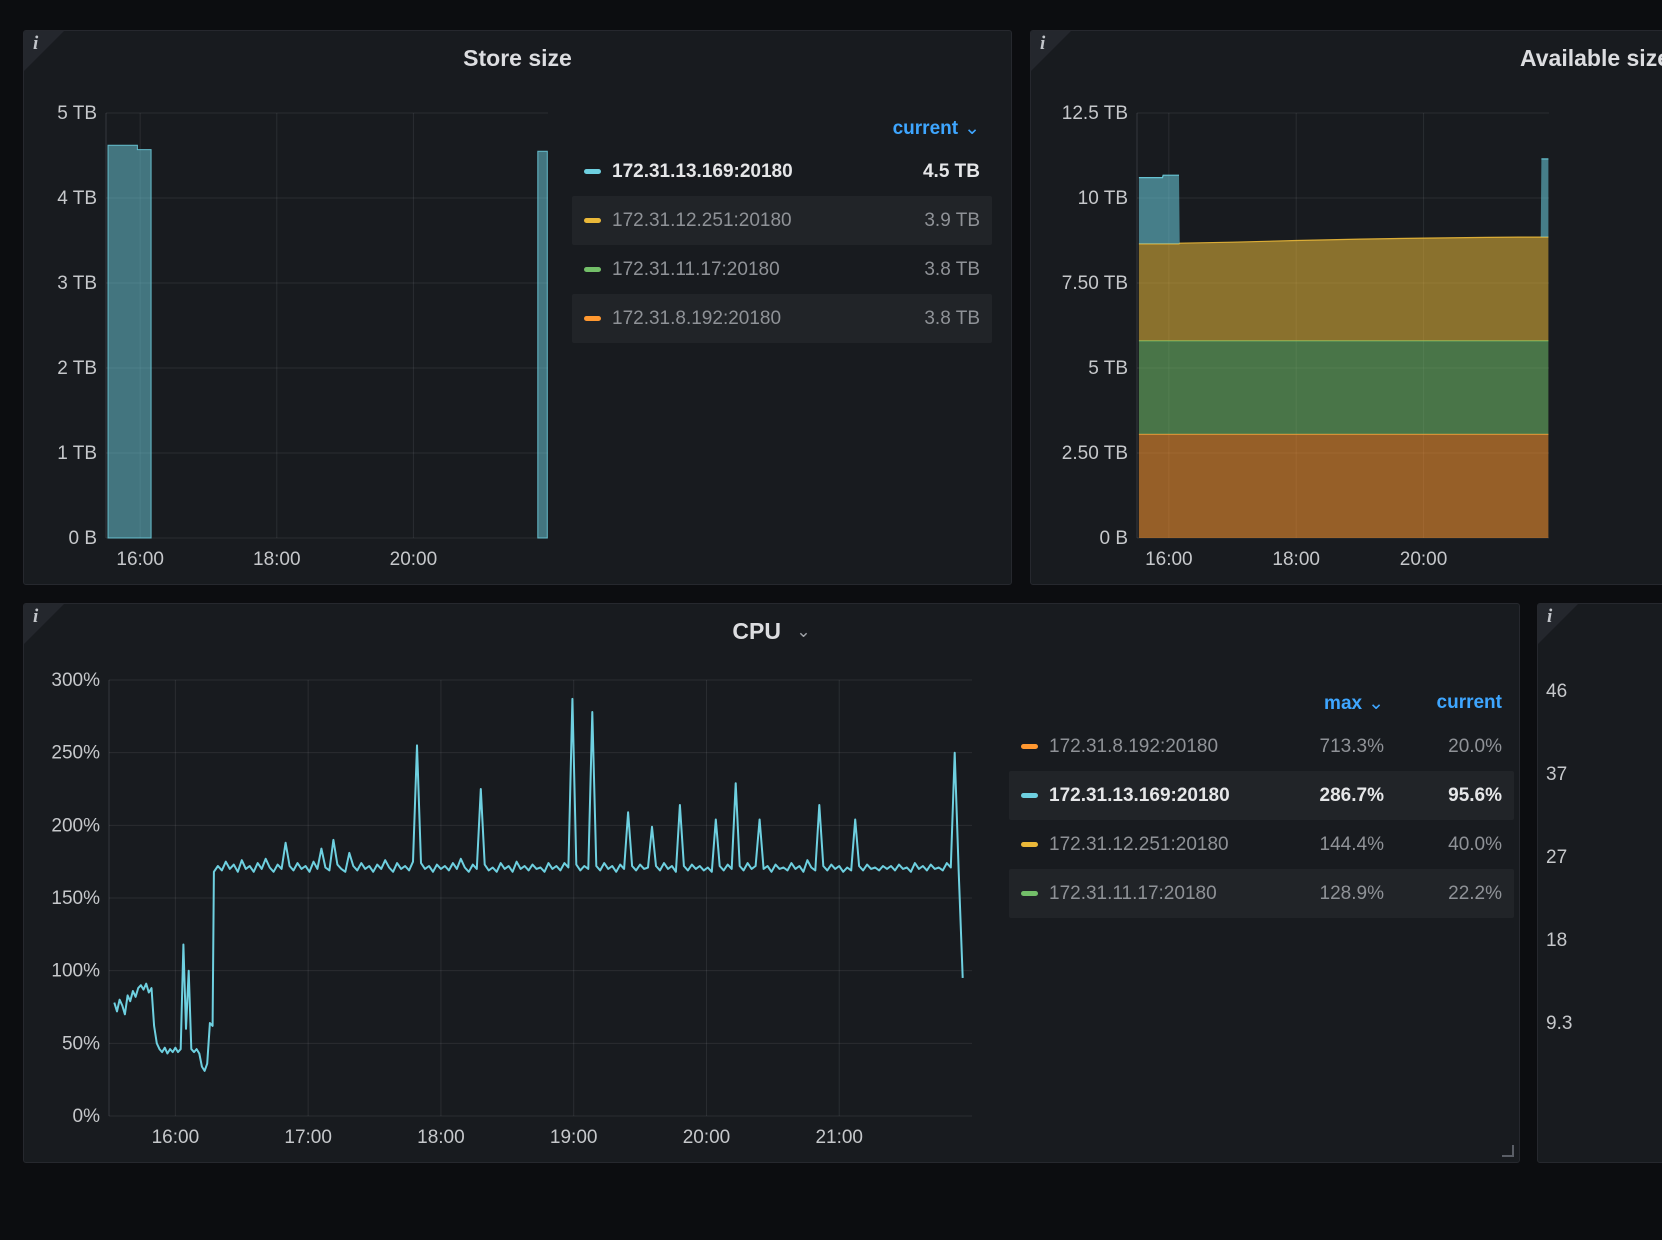 This screenshot has height=1240, width=1662. I want to click on series-value: 22.2%, so click(1475, 893).